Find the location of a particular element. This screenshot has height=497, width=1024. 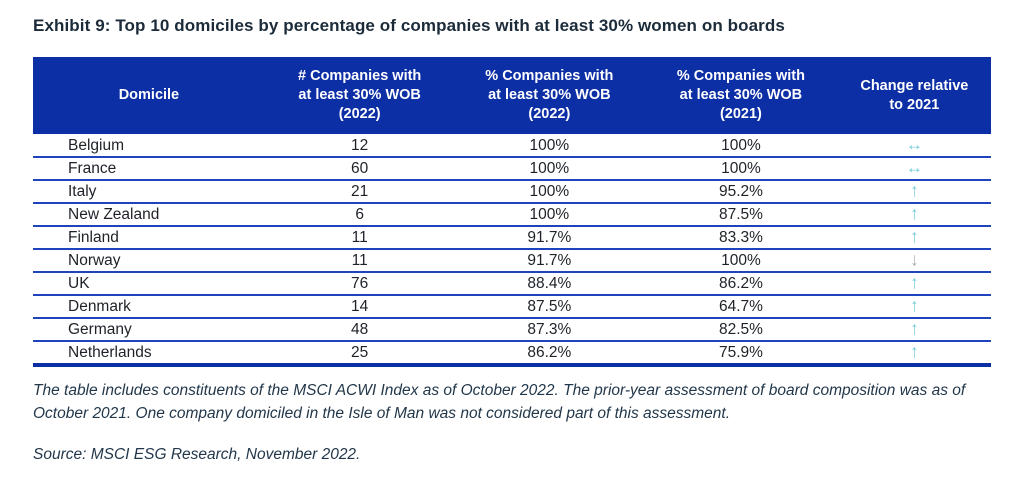

cell-domicile: France is located at coordinates (92, 168).